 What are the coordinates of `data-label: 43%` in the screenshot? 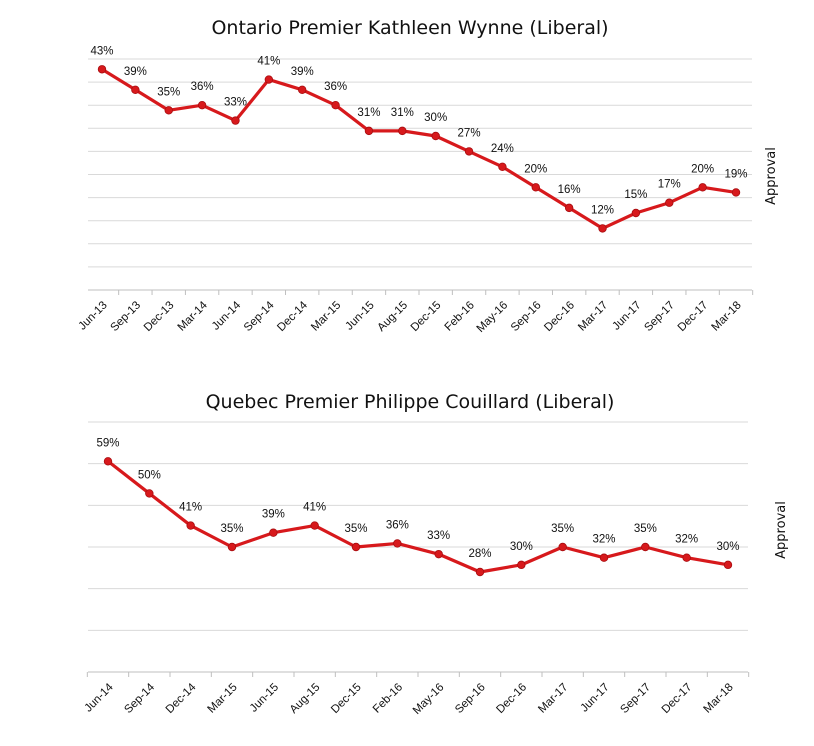 It's located at (101, 51).